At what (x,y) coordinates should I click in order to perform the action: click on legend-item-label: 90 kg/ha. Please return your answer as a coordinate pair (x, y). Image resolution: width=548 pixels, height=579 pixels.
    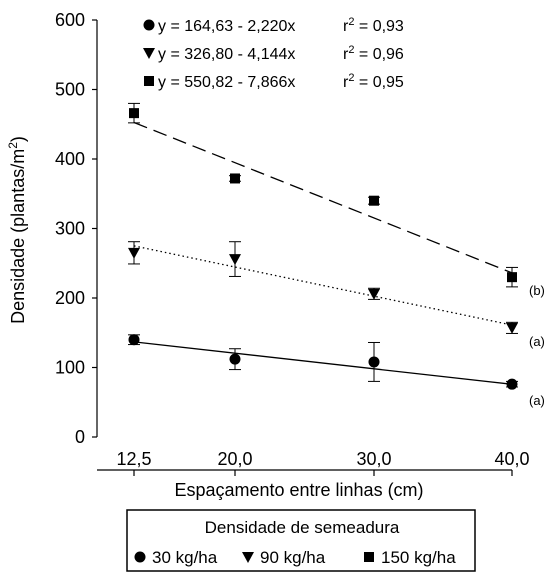
    Looking at the image, I should click on (293, 557).